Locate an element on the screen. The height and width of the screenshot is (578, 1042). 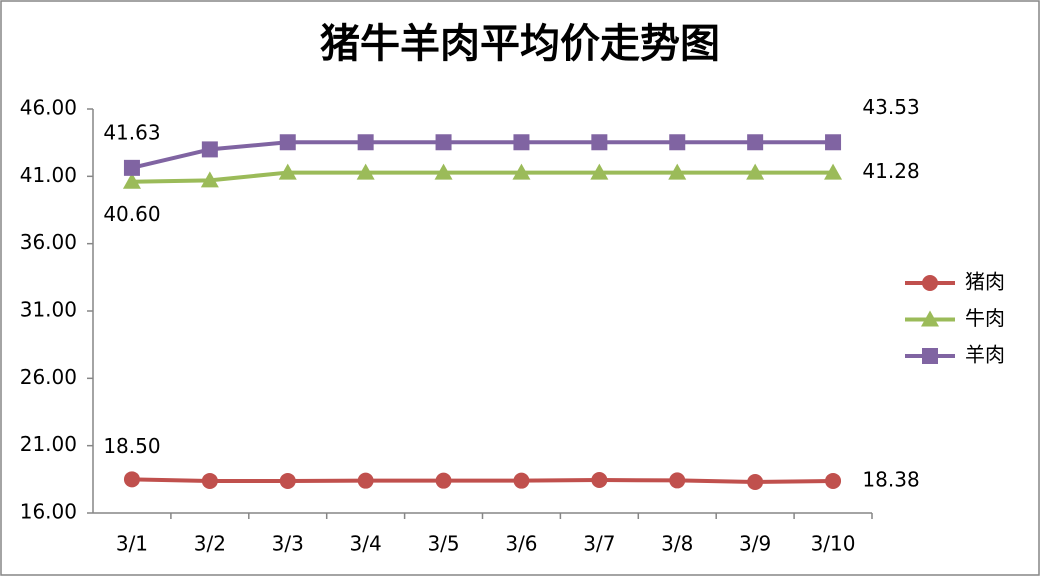
y-tick-label: 21.00 is located at coordinates (48, 444).